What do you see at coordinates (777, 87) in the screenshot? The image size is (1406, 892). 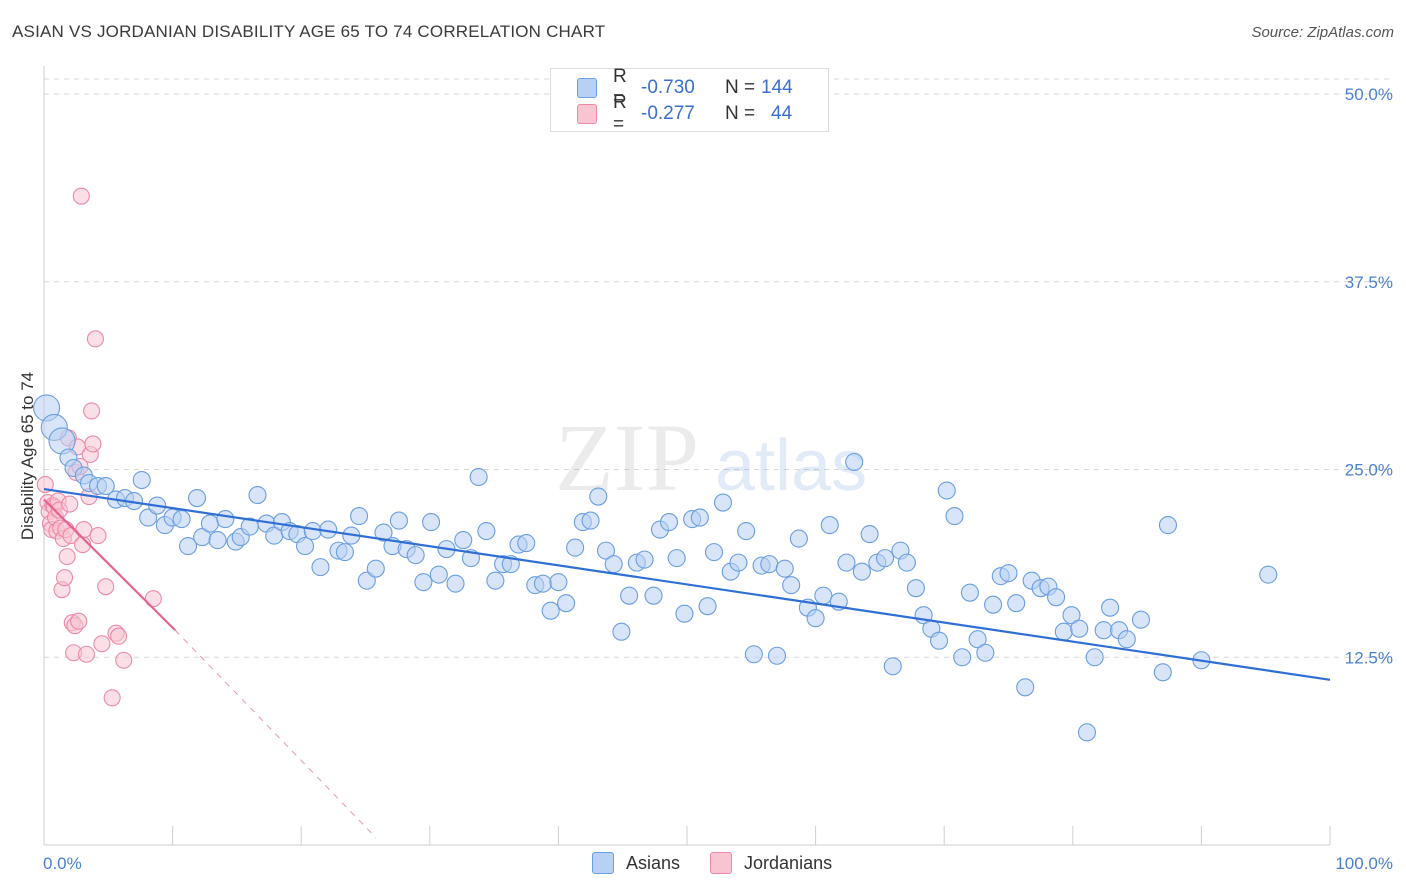 I see `n-value: 144` at bounding box center [777, 87].